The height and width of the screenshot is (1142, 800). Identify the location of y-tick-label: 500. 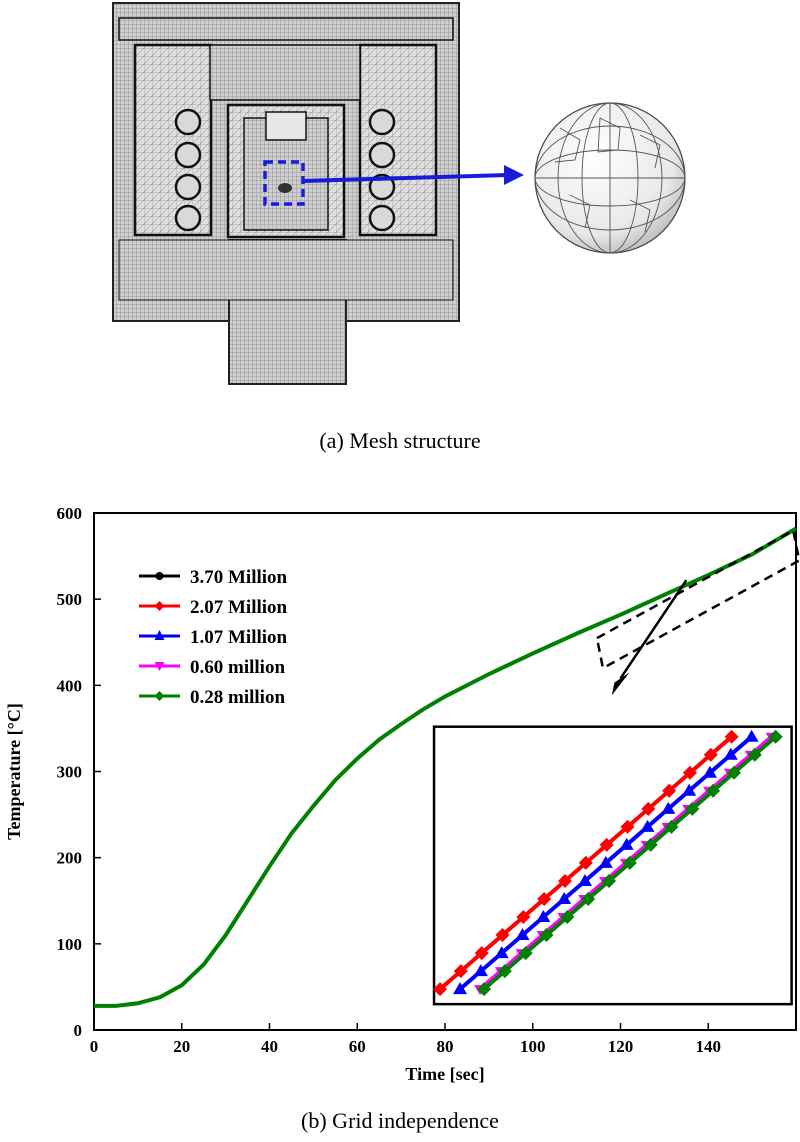
(70, 599).